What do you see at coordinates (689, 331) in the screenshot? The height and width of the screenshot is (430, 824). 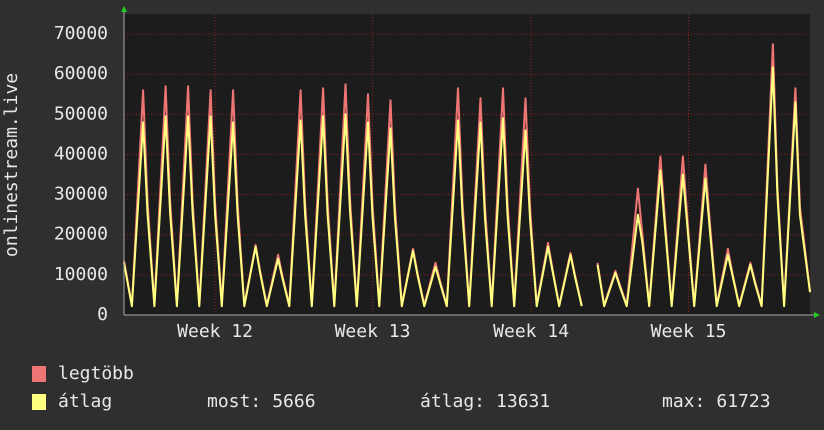 I see `x-tick-label: Week 15` at bounding box center [689, 331].